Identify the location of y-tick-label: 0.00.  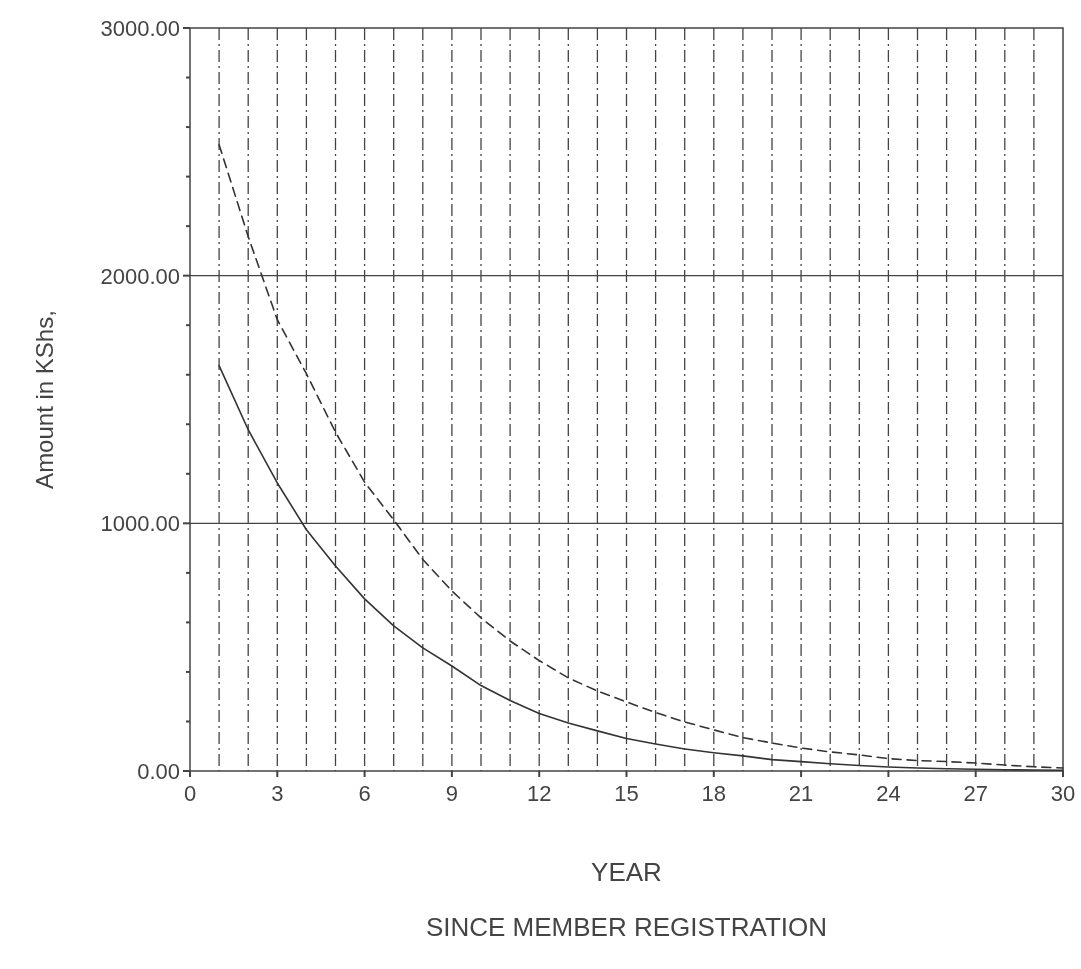
(158, 771).